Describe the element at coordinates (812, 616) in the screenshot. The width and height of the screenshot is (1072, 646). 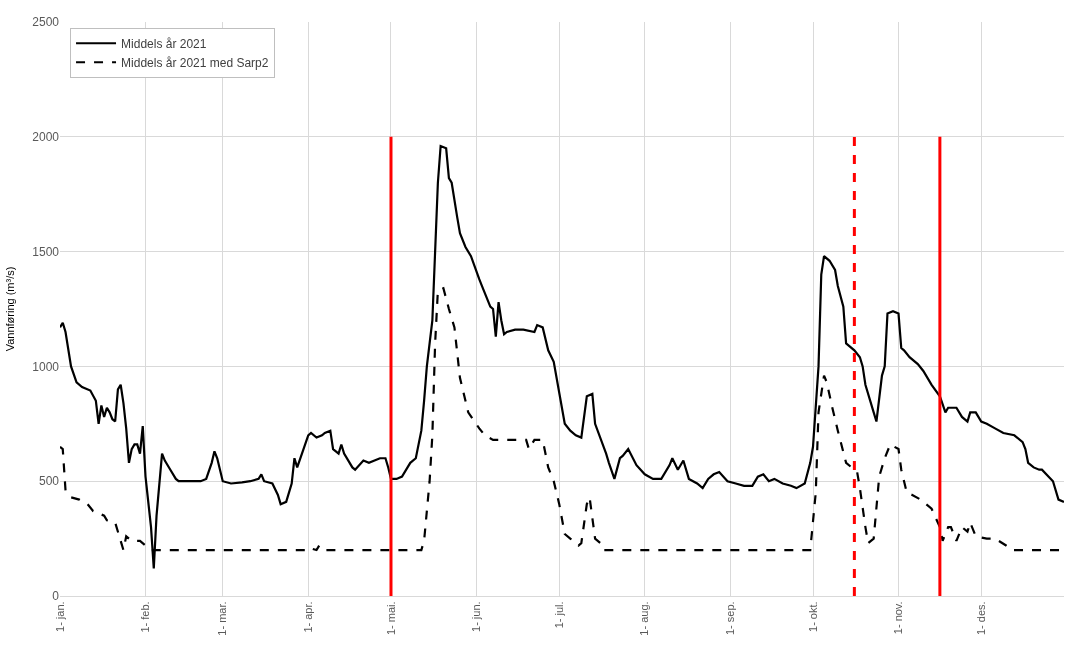
I see `x-tick-label: 1- okt.` at that location.